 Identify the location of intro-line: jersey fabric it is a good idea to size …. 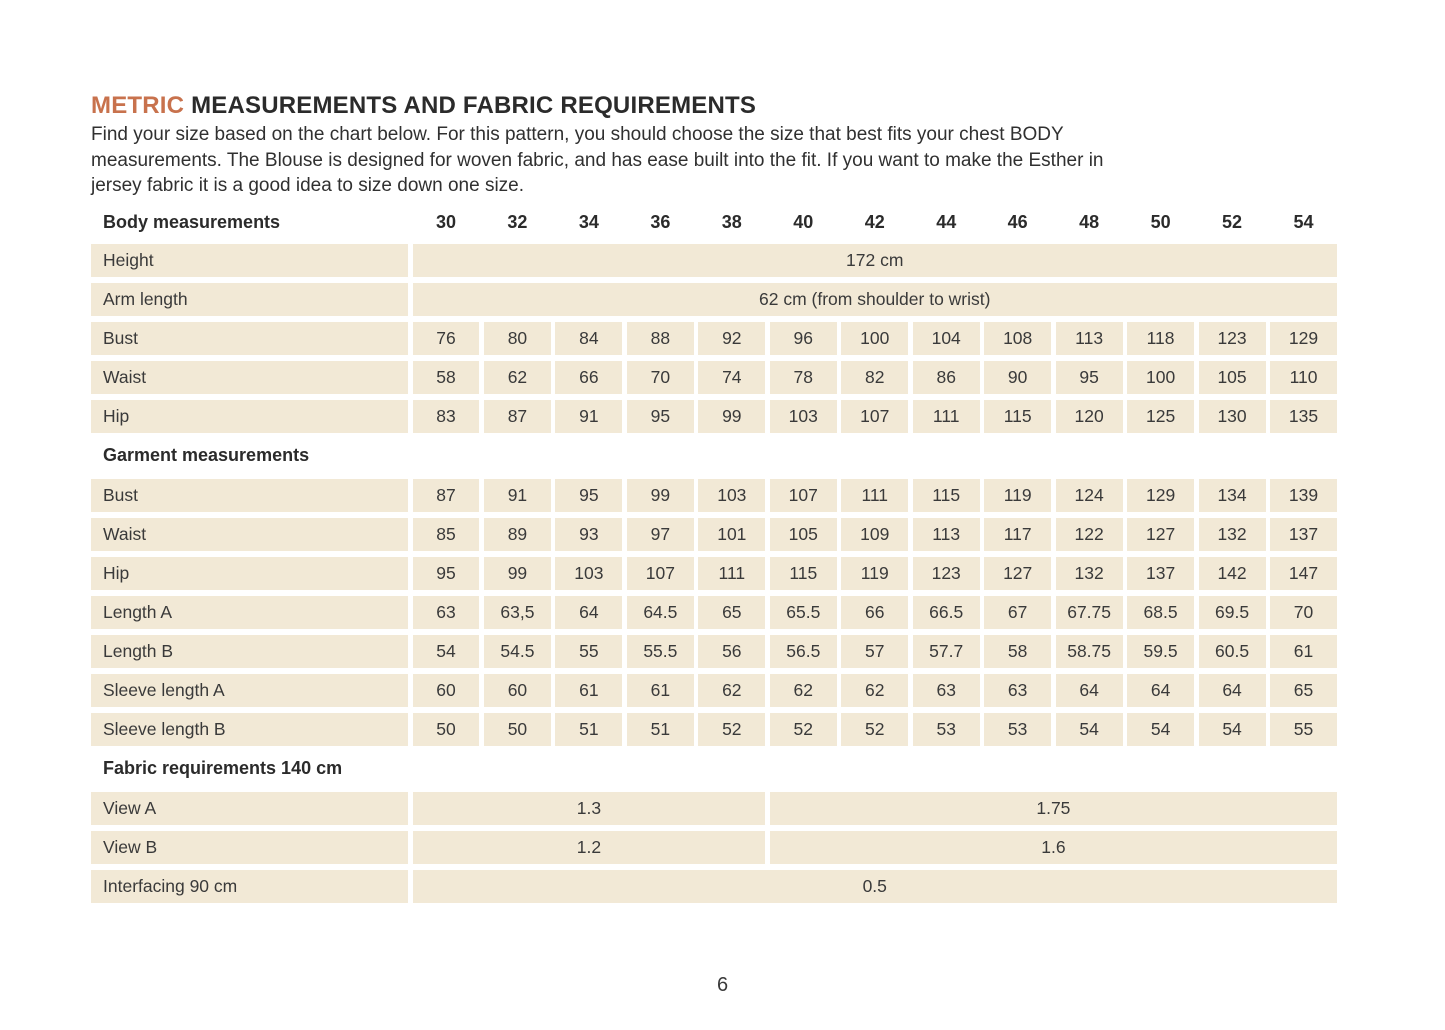
(308, 185).